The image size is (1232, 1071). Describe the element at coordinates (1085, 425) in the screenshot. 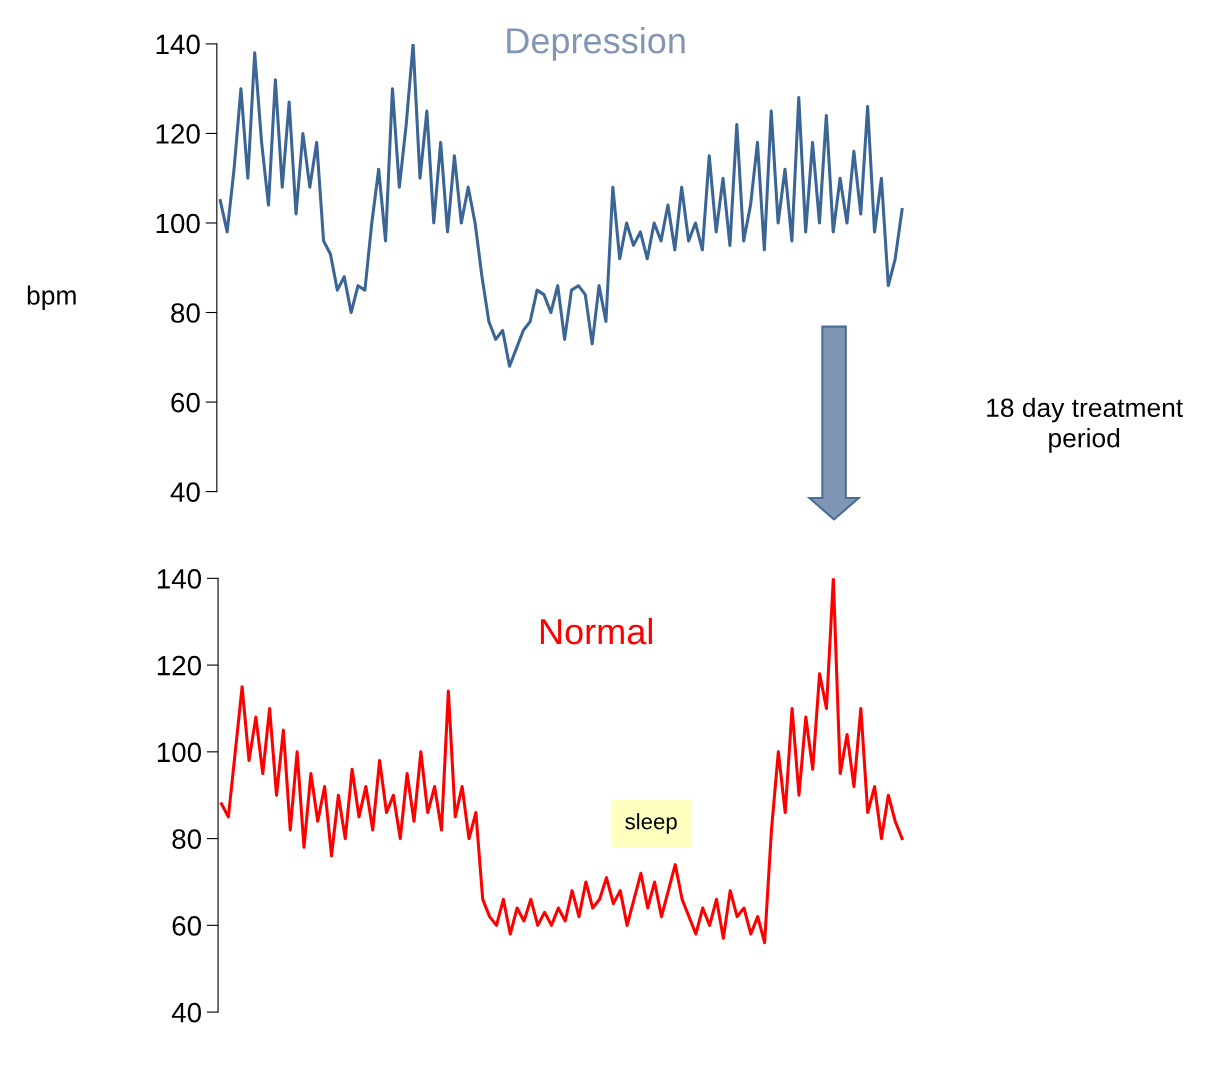

I see `text: 18 day treatment period` at that location.